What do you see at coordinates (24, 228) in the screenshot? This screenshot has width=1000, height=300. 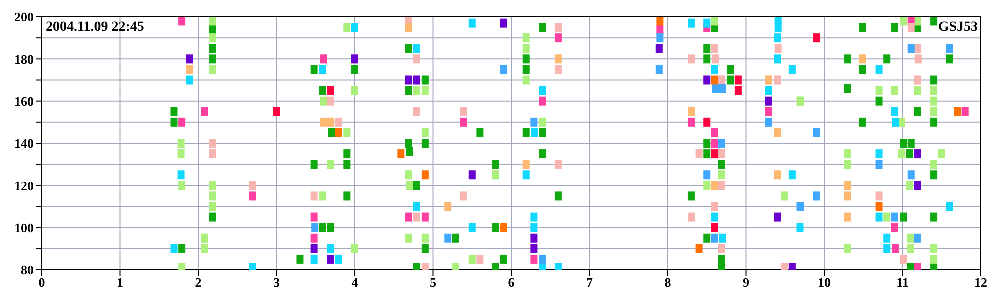 I see `y-tick-label: 100` at bounding box center [24, 228].